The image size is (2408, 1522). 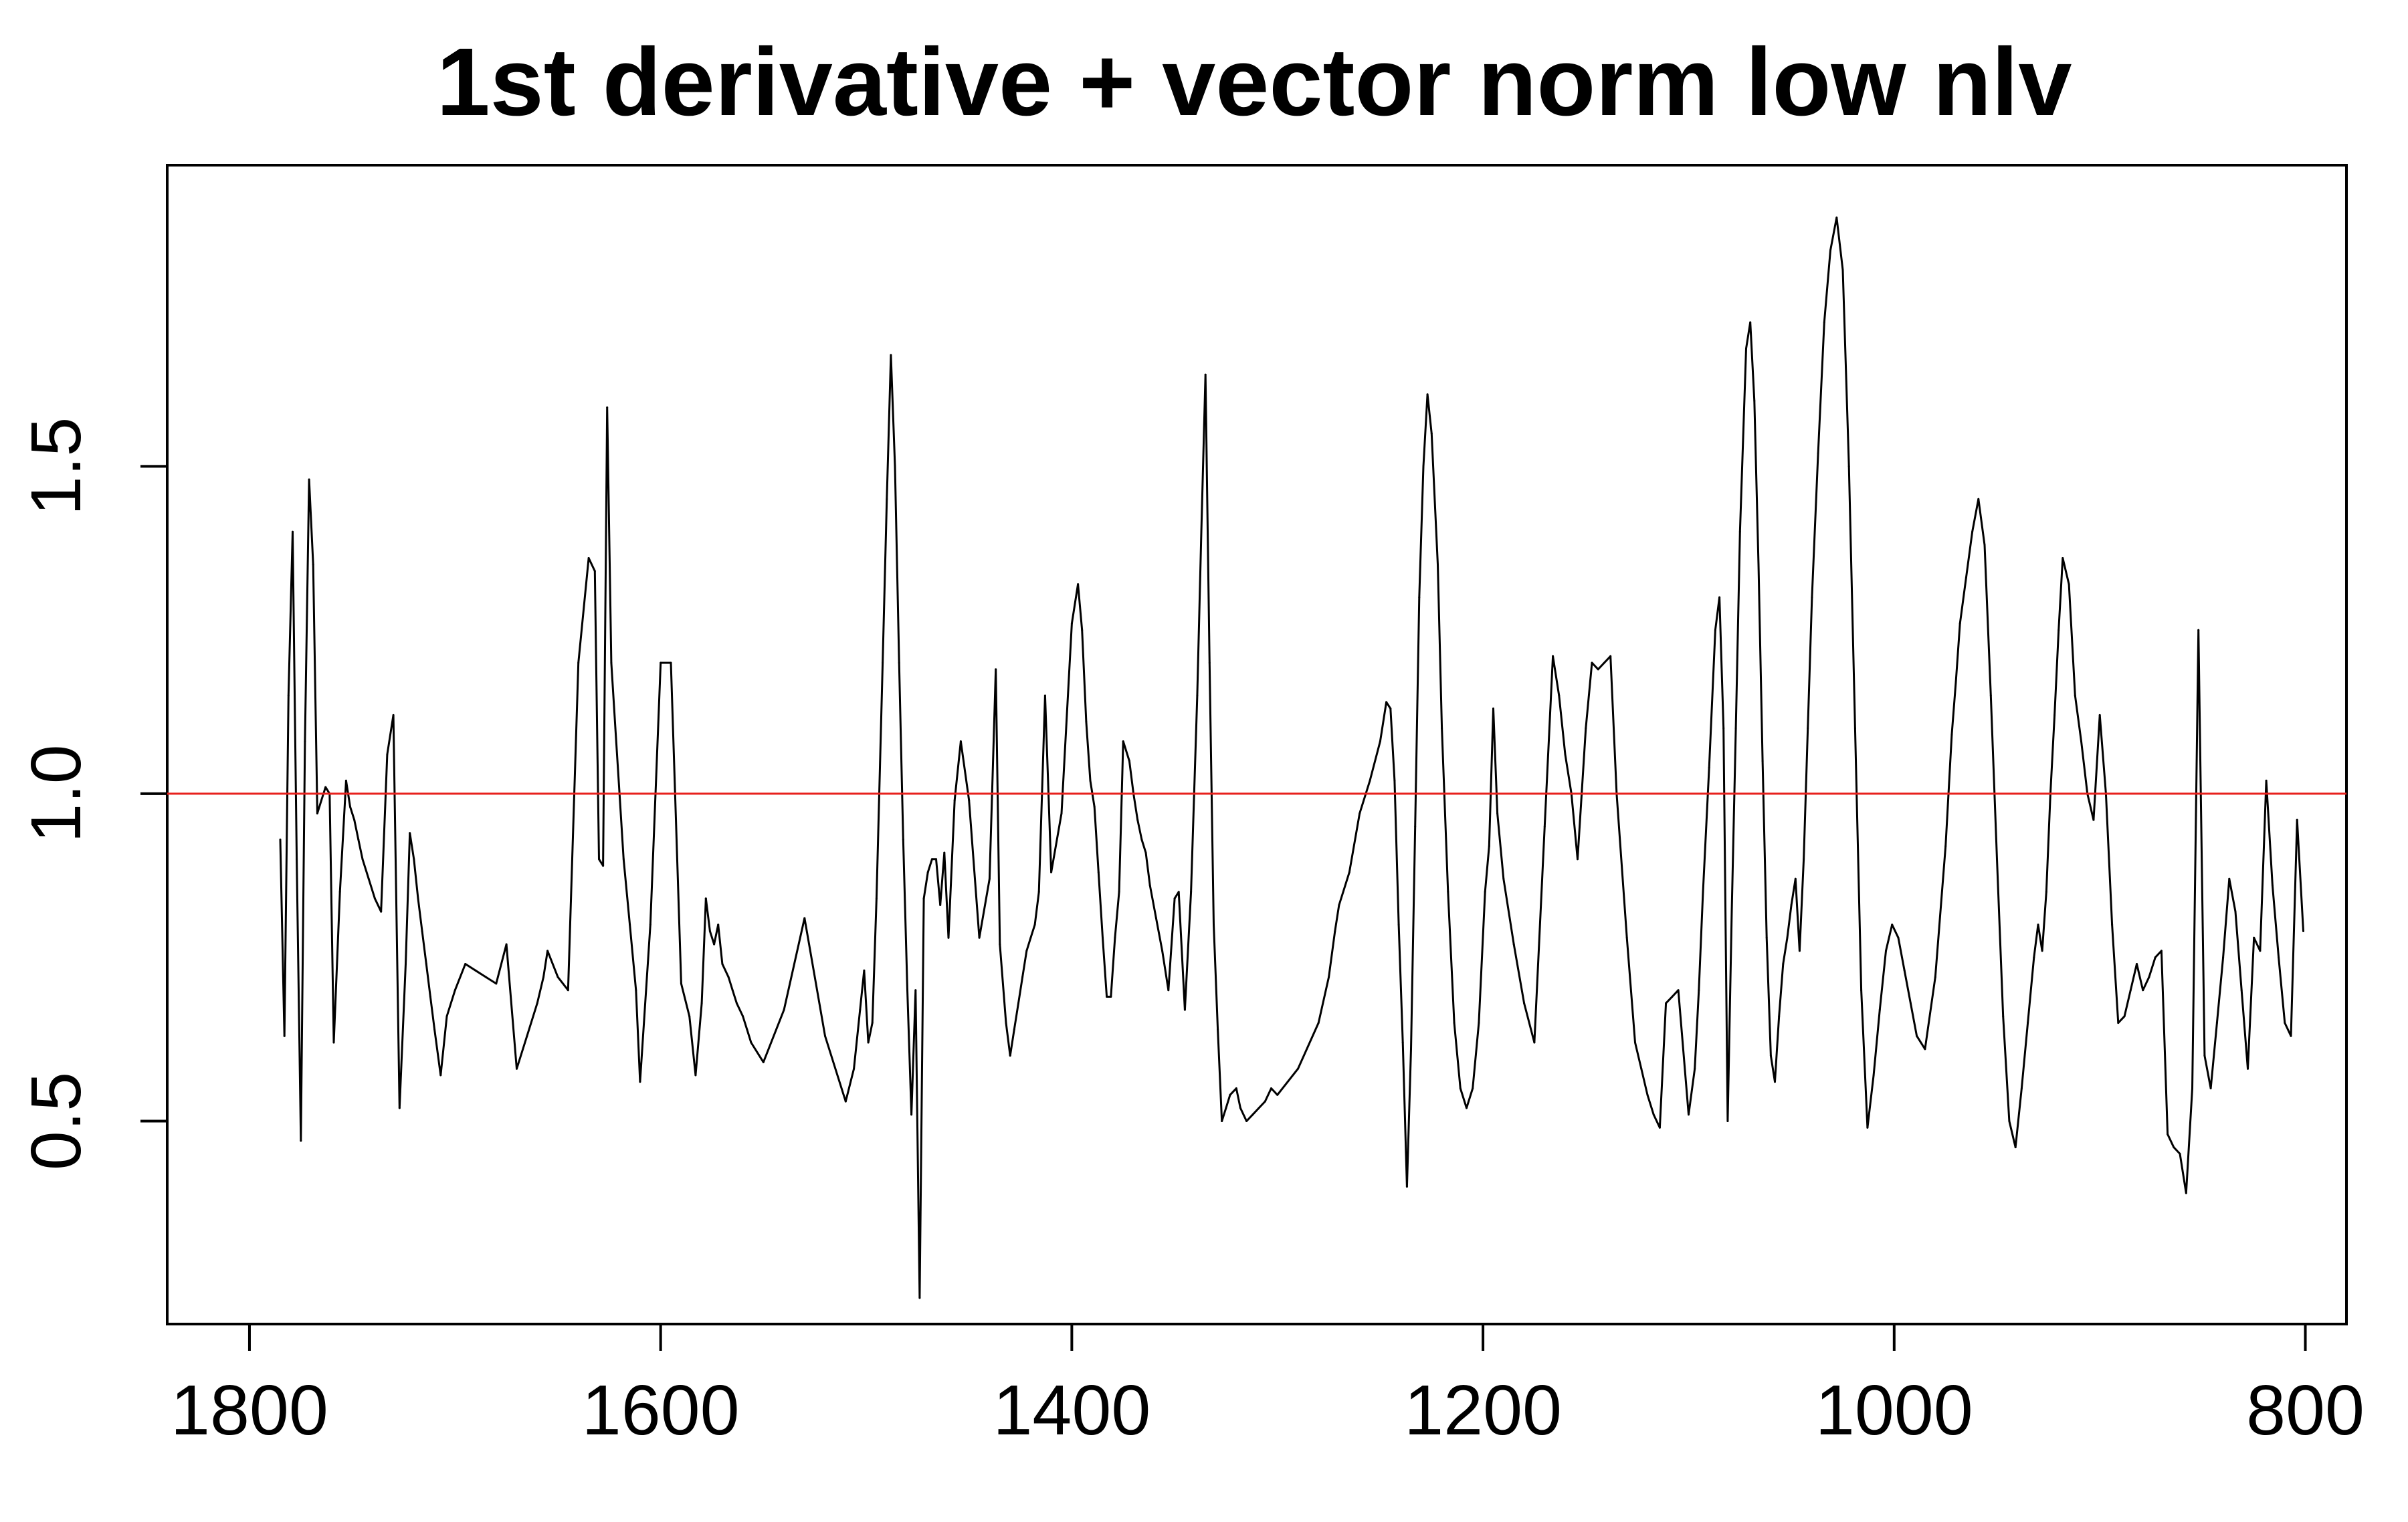 I want to click on chart-title: 1st derivative + vector norm low nlv, so click(x=1254, y=82).